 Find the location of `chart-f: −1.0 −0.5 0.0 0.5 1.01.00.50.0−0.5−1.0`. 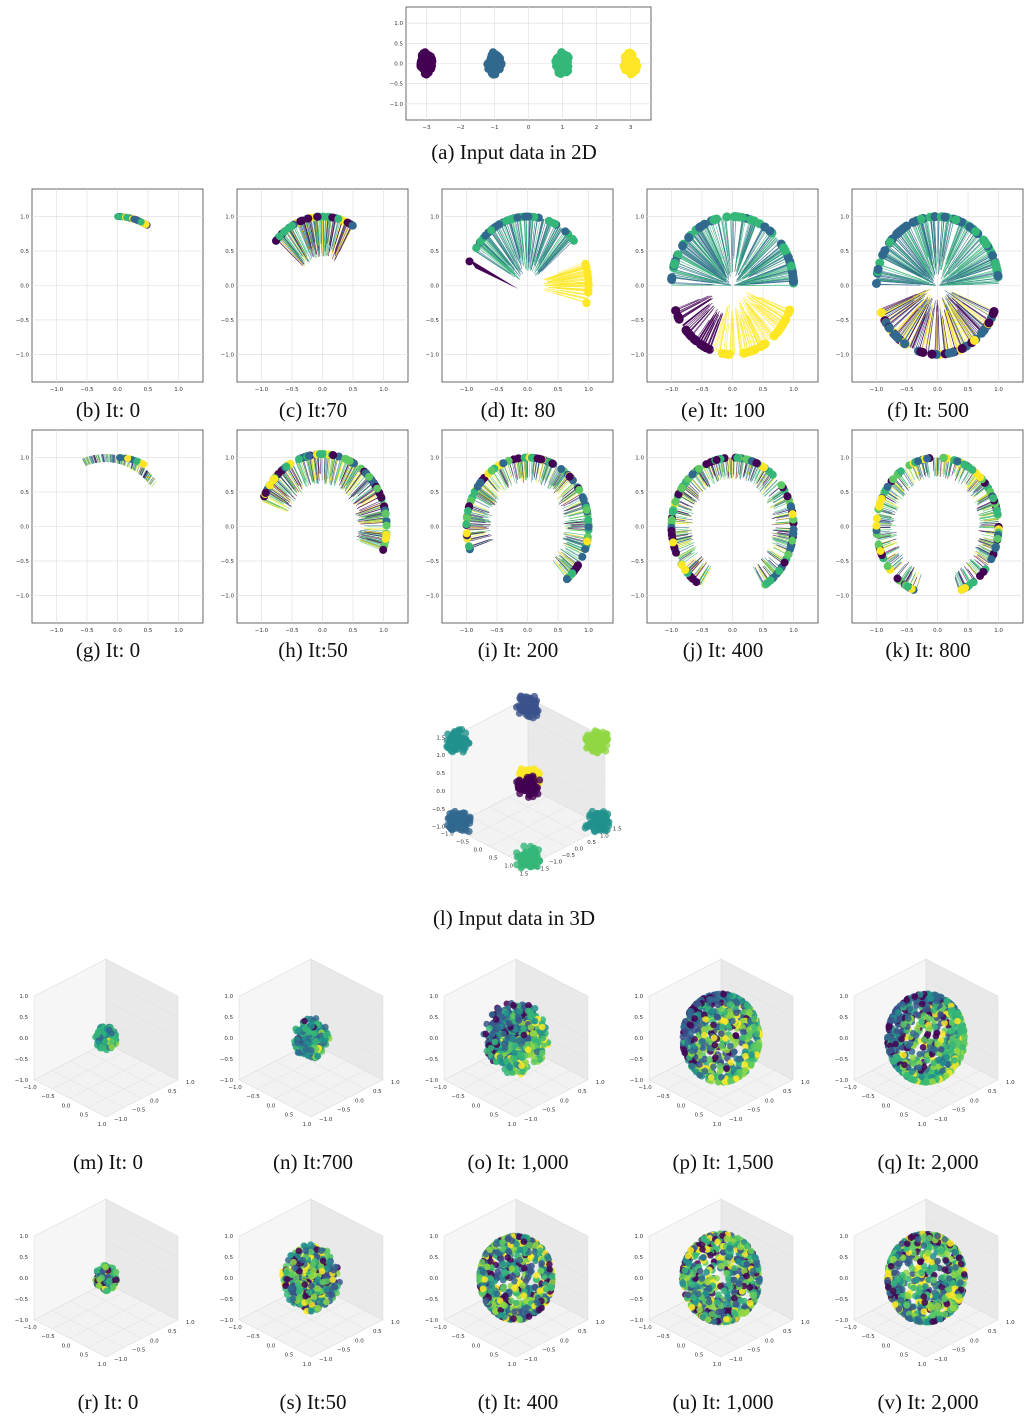

chart-f: −1.0 −0.5 0.0 0.5 1.01.00.50.0−0.5−1.0 is located at coordinates (930, 290).